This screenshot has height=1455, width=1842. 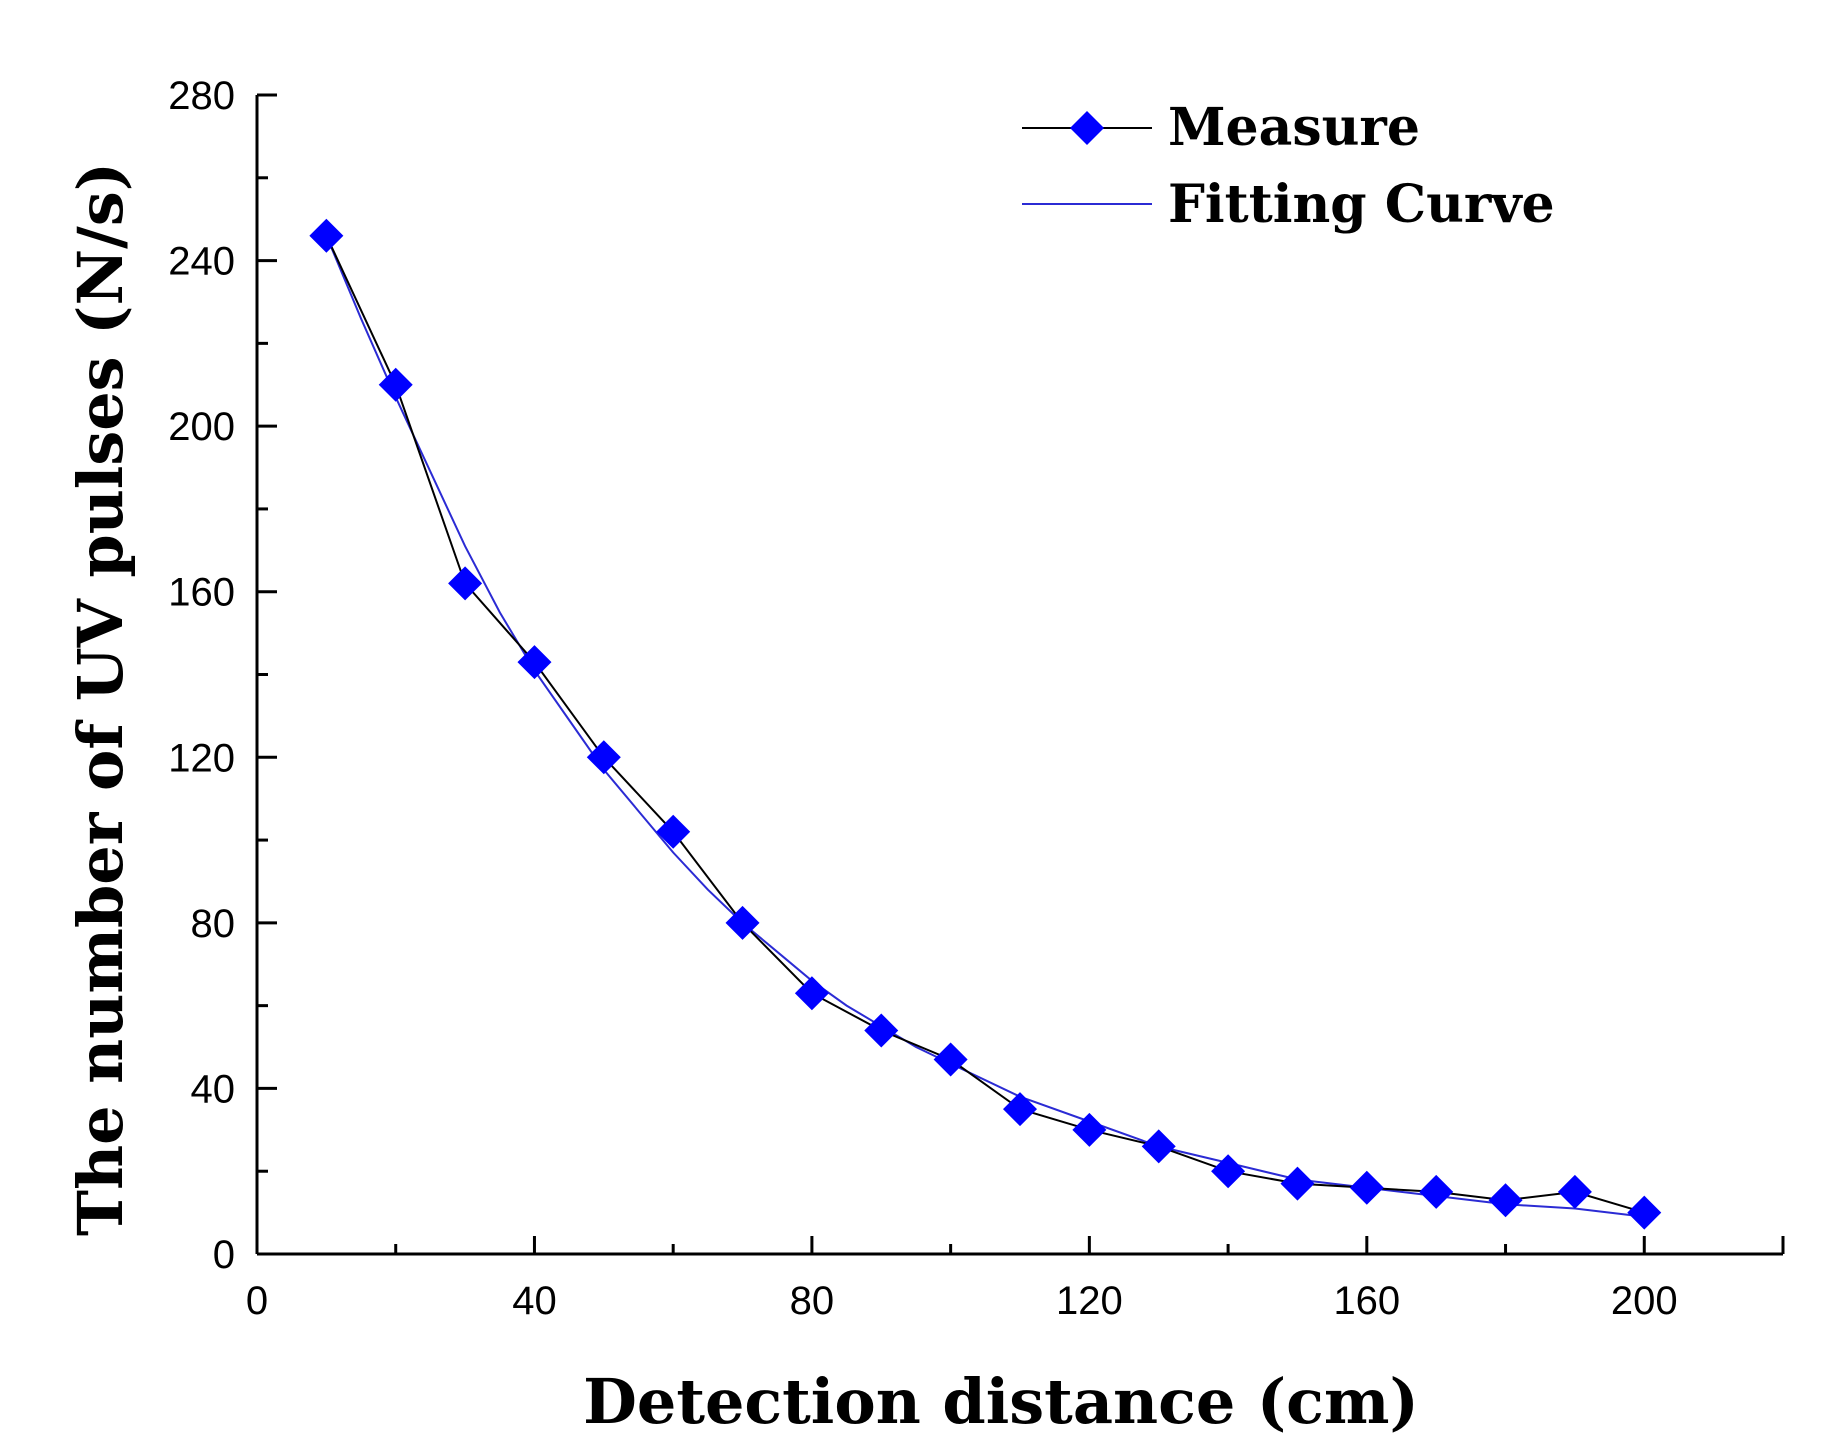 I want to click on y-tick-label: 160, so click(x=201, y=593).